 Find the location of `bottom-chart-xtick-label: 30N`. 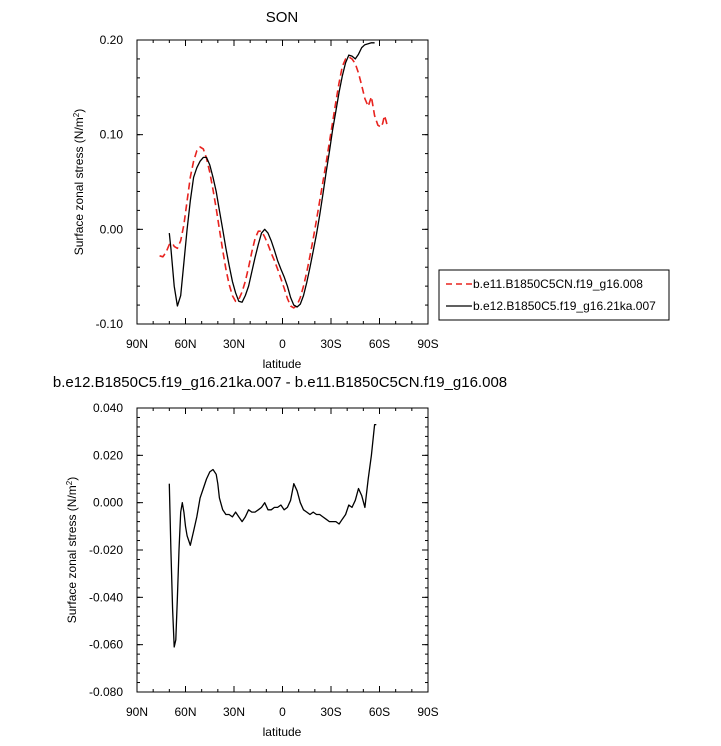

bottom-chart-xtick-label: 30N is located at coordinates (234, 712).